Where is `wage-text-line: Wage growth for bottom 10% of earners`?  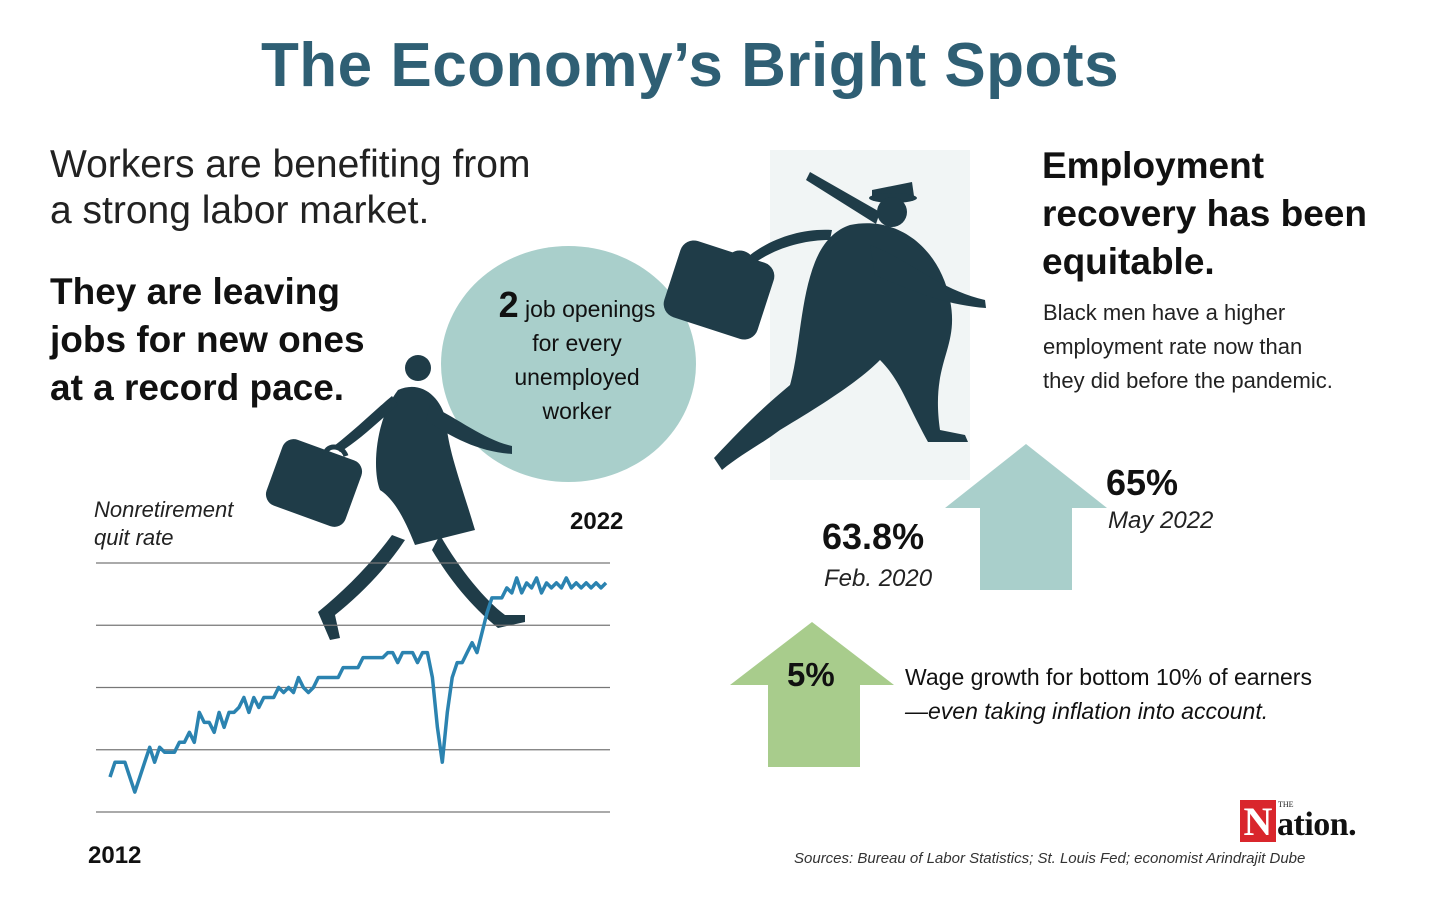
wage-text-line: Wage growth for bottom 10% of earners is located at coordinates (1108, 677).